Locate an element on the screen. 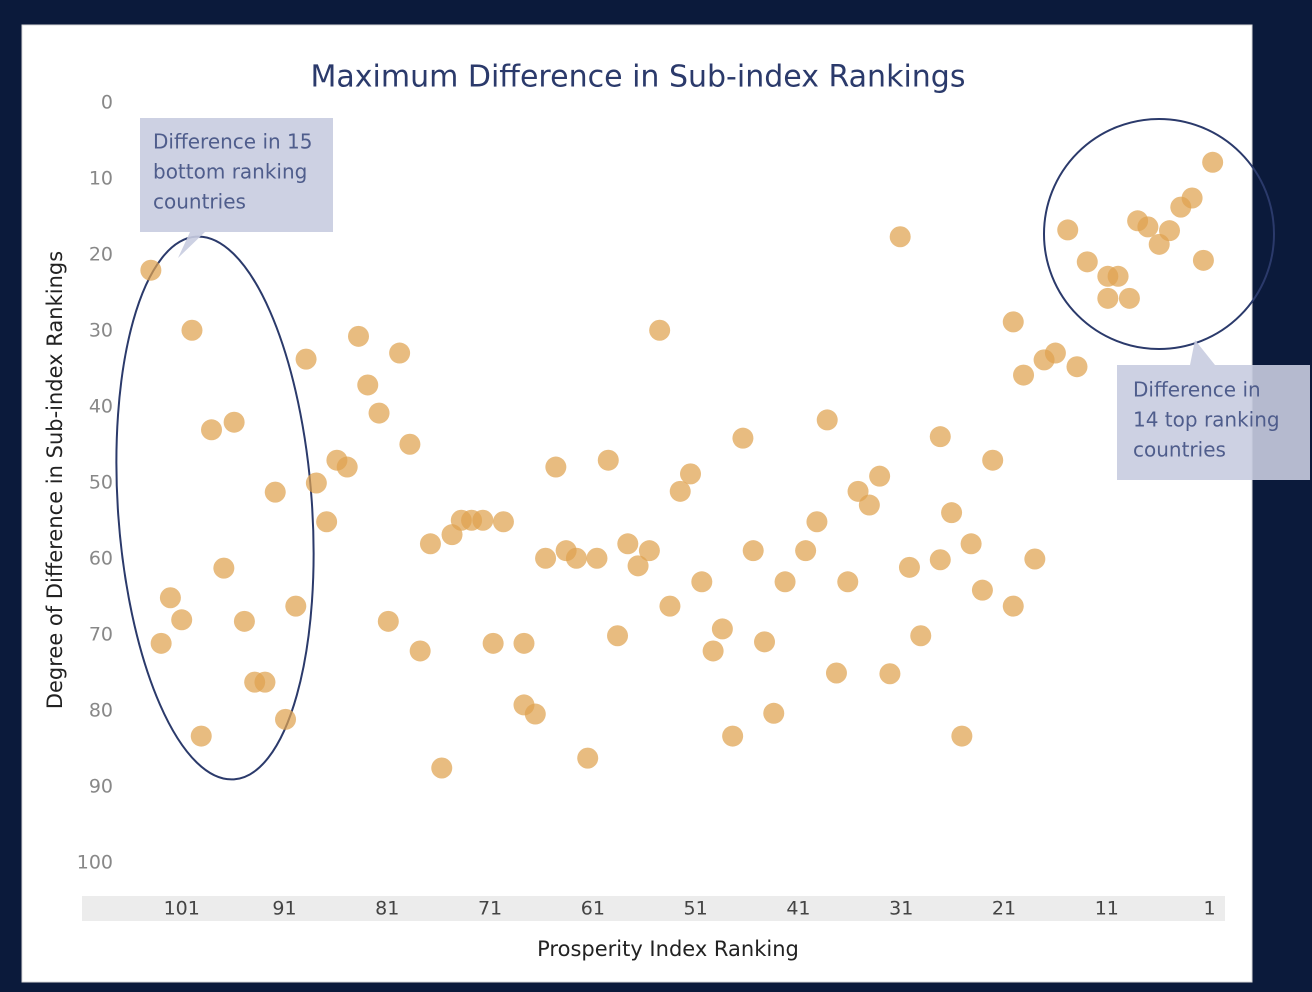  annotation-text: 14 top ranking is located at coordinates (1206, 420).